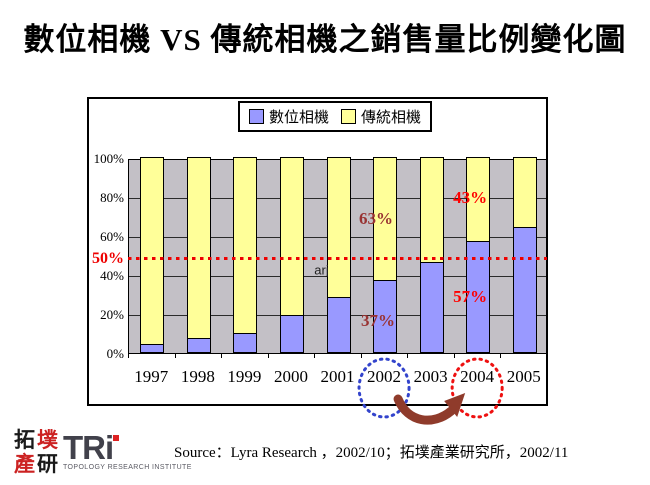 This screenshot has height=485, width=650. Describe the element at coordinates (335, 116) in the screenshot. I see `chart-legend: 數位相機 傳統相機` at that location.